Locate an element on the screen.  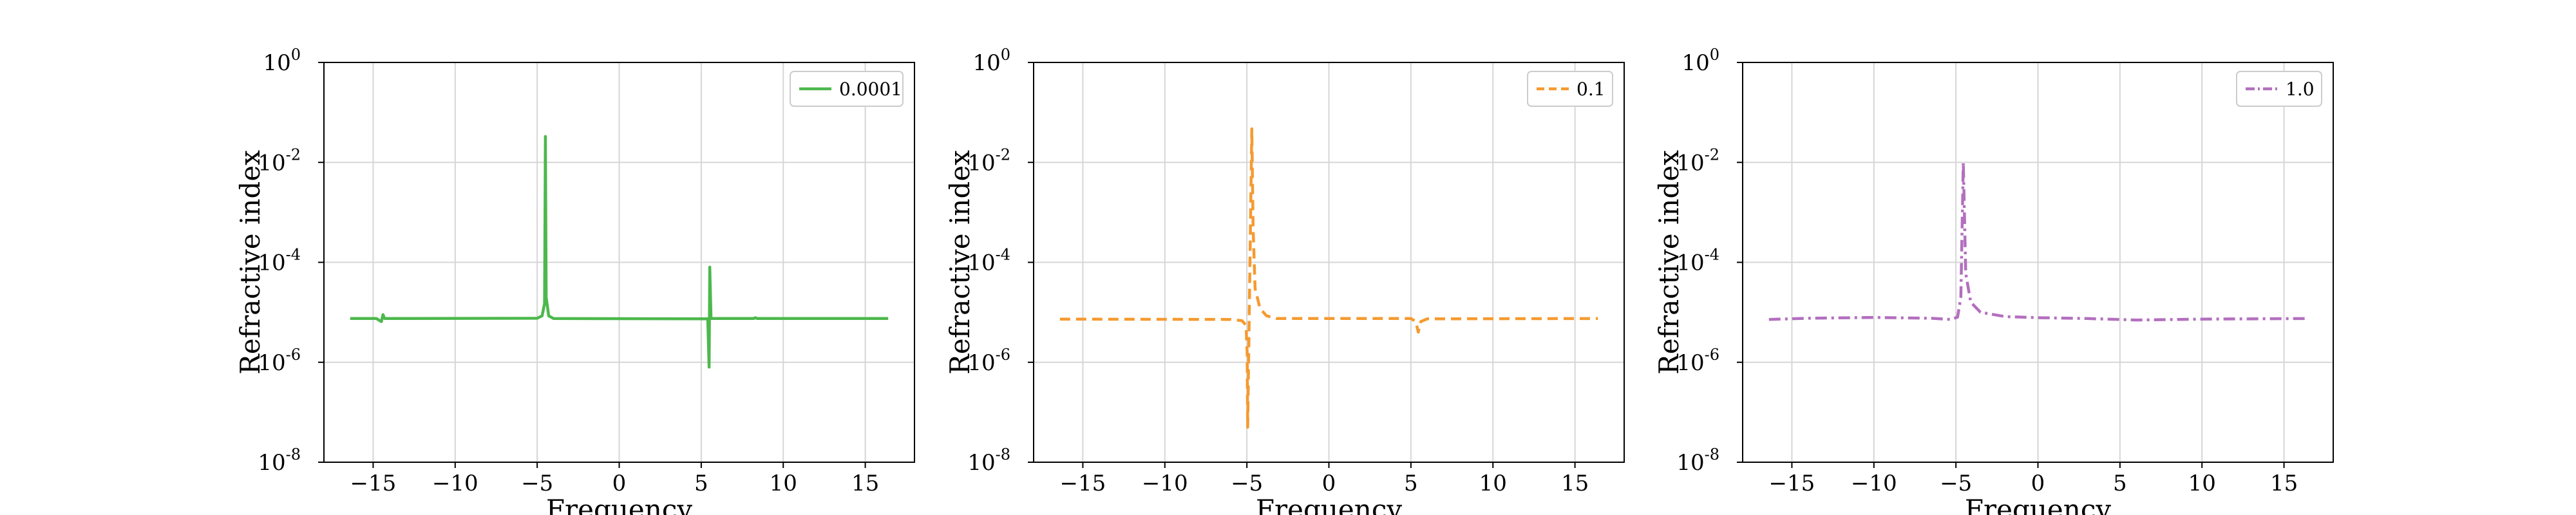
y-tick-label: 10-6 is located at coordinates (988, 361).